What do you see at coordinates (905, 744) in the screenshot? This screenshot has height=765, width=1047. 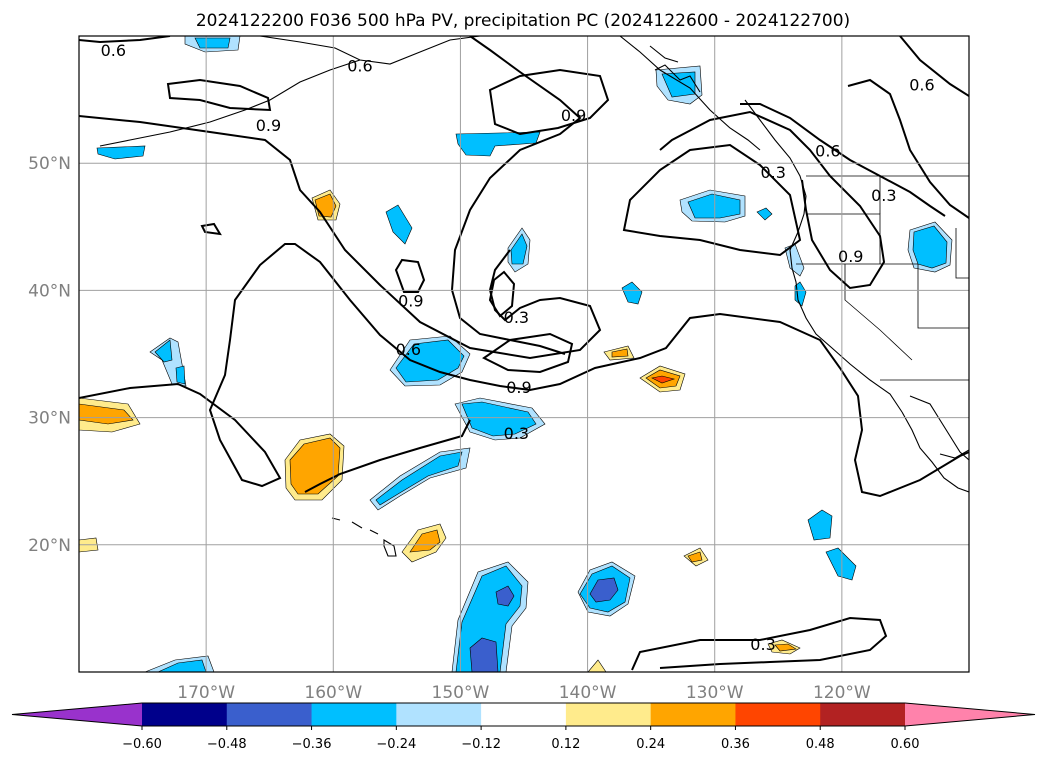 I see `colorbar-tick-label: 0.60` at bounding box center [905, 744].